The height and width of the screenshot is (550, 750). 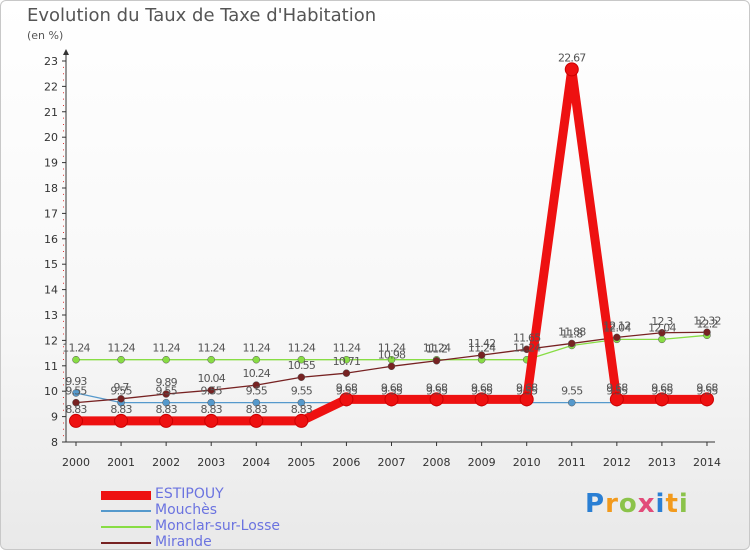 I want to click on legend-label: Monclar-sur-Losse, so click(x=217, y=526).